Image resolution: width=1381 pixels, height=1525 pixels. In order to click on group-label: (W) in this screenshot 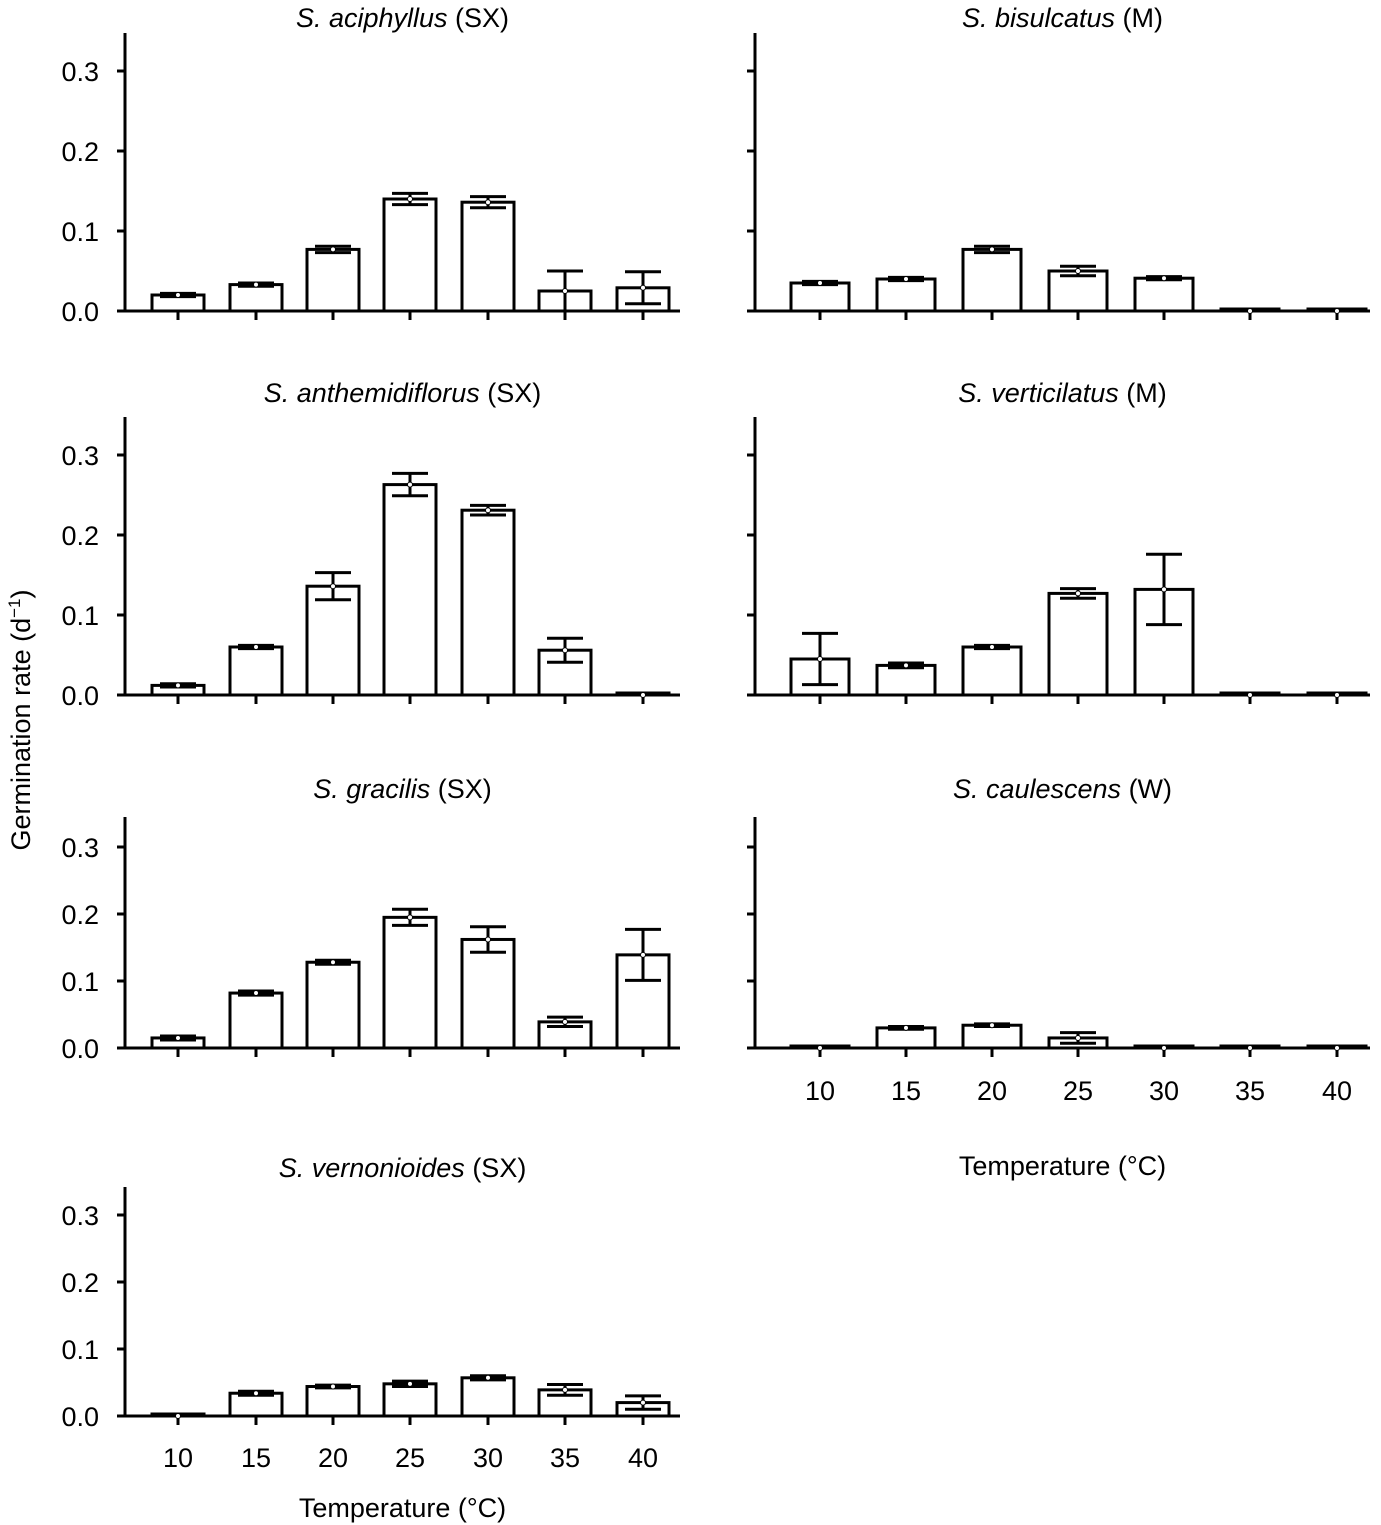, I will do `click(1150, 789)`.